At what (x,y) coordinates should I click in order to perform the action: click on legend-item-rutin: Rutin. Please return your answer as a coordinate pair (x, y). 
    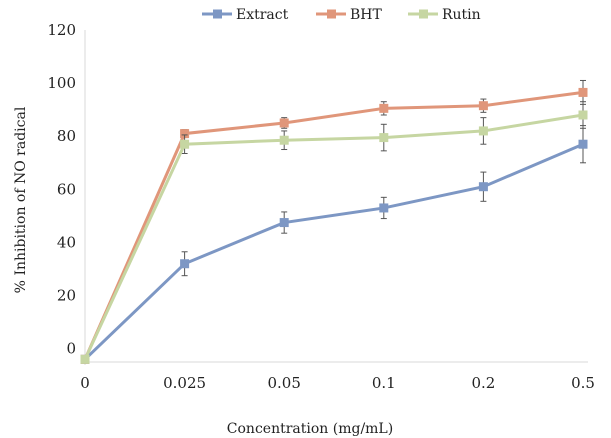
    Looking at the image, I should click on (444, 15).